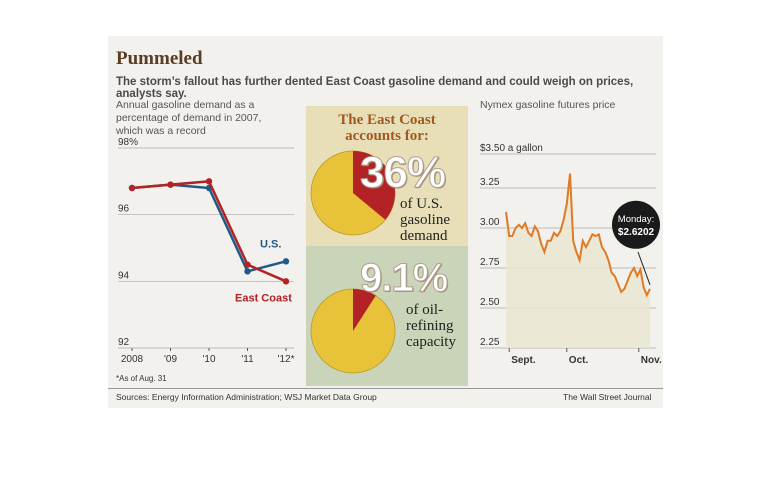 The image size is (770, 502). Describe the element at coordinates (511, 148) in the screenshot. I see `right-ylabel: $3.50 a gallon` at that location.